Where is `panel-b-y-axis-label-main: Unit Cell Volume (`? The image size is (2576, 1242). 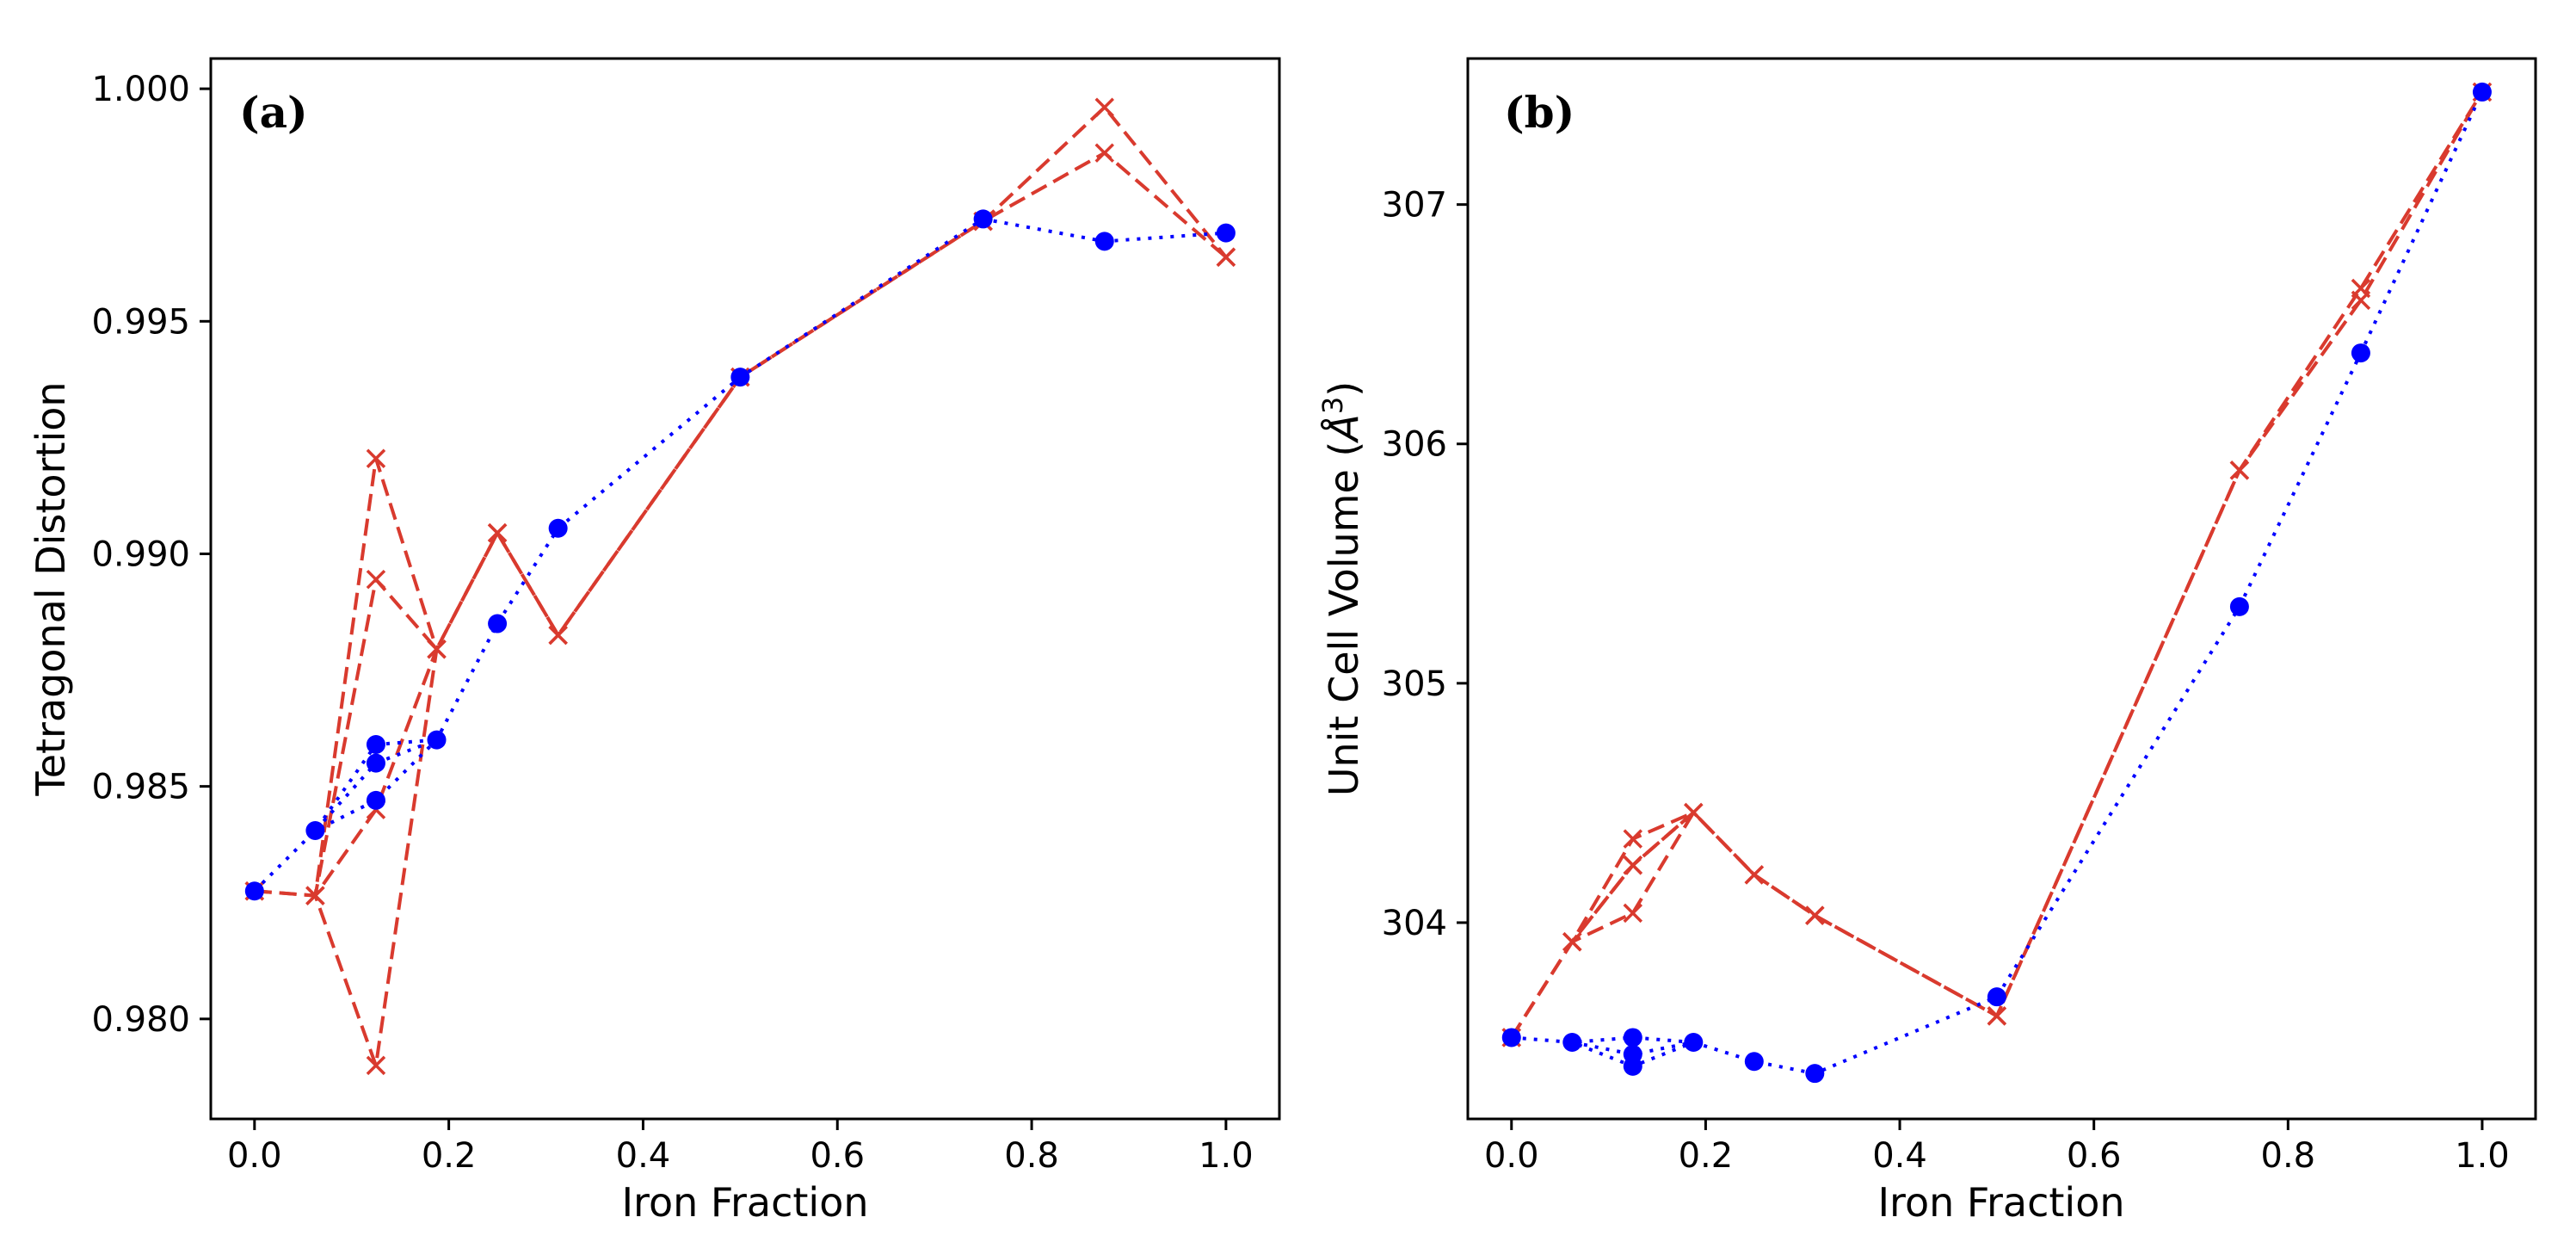 panel-b-y-axis-label-main: Unit Cell Volume ( is located at coordinates (1344, 620).